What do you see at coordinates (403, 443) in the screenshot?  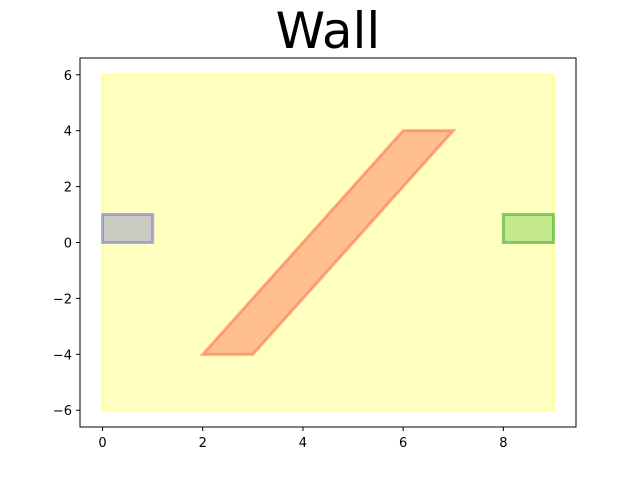 I see `x-tick-label: 6` at bounding box center [403, 443].